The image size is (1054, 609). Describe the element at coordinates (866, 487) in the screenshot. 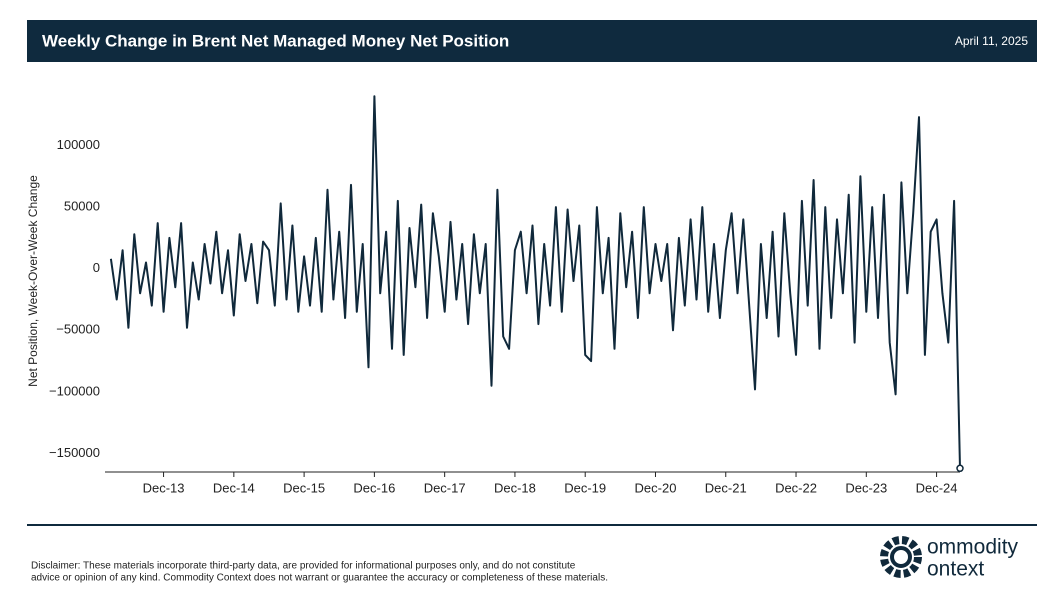

I see `x-tick-label: Dec-23` at that location.